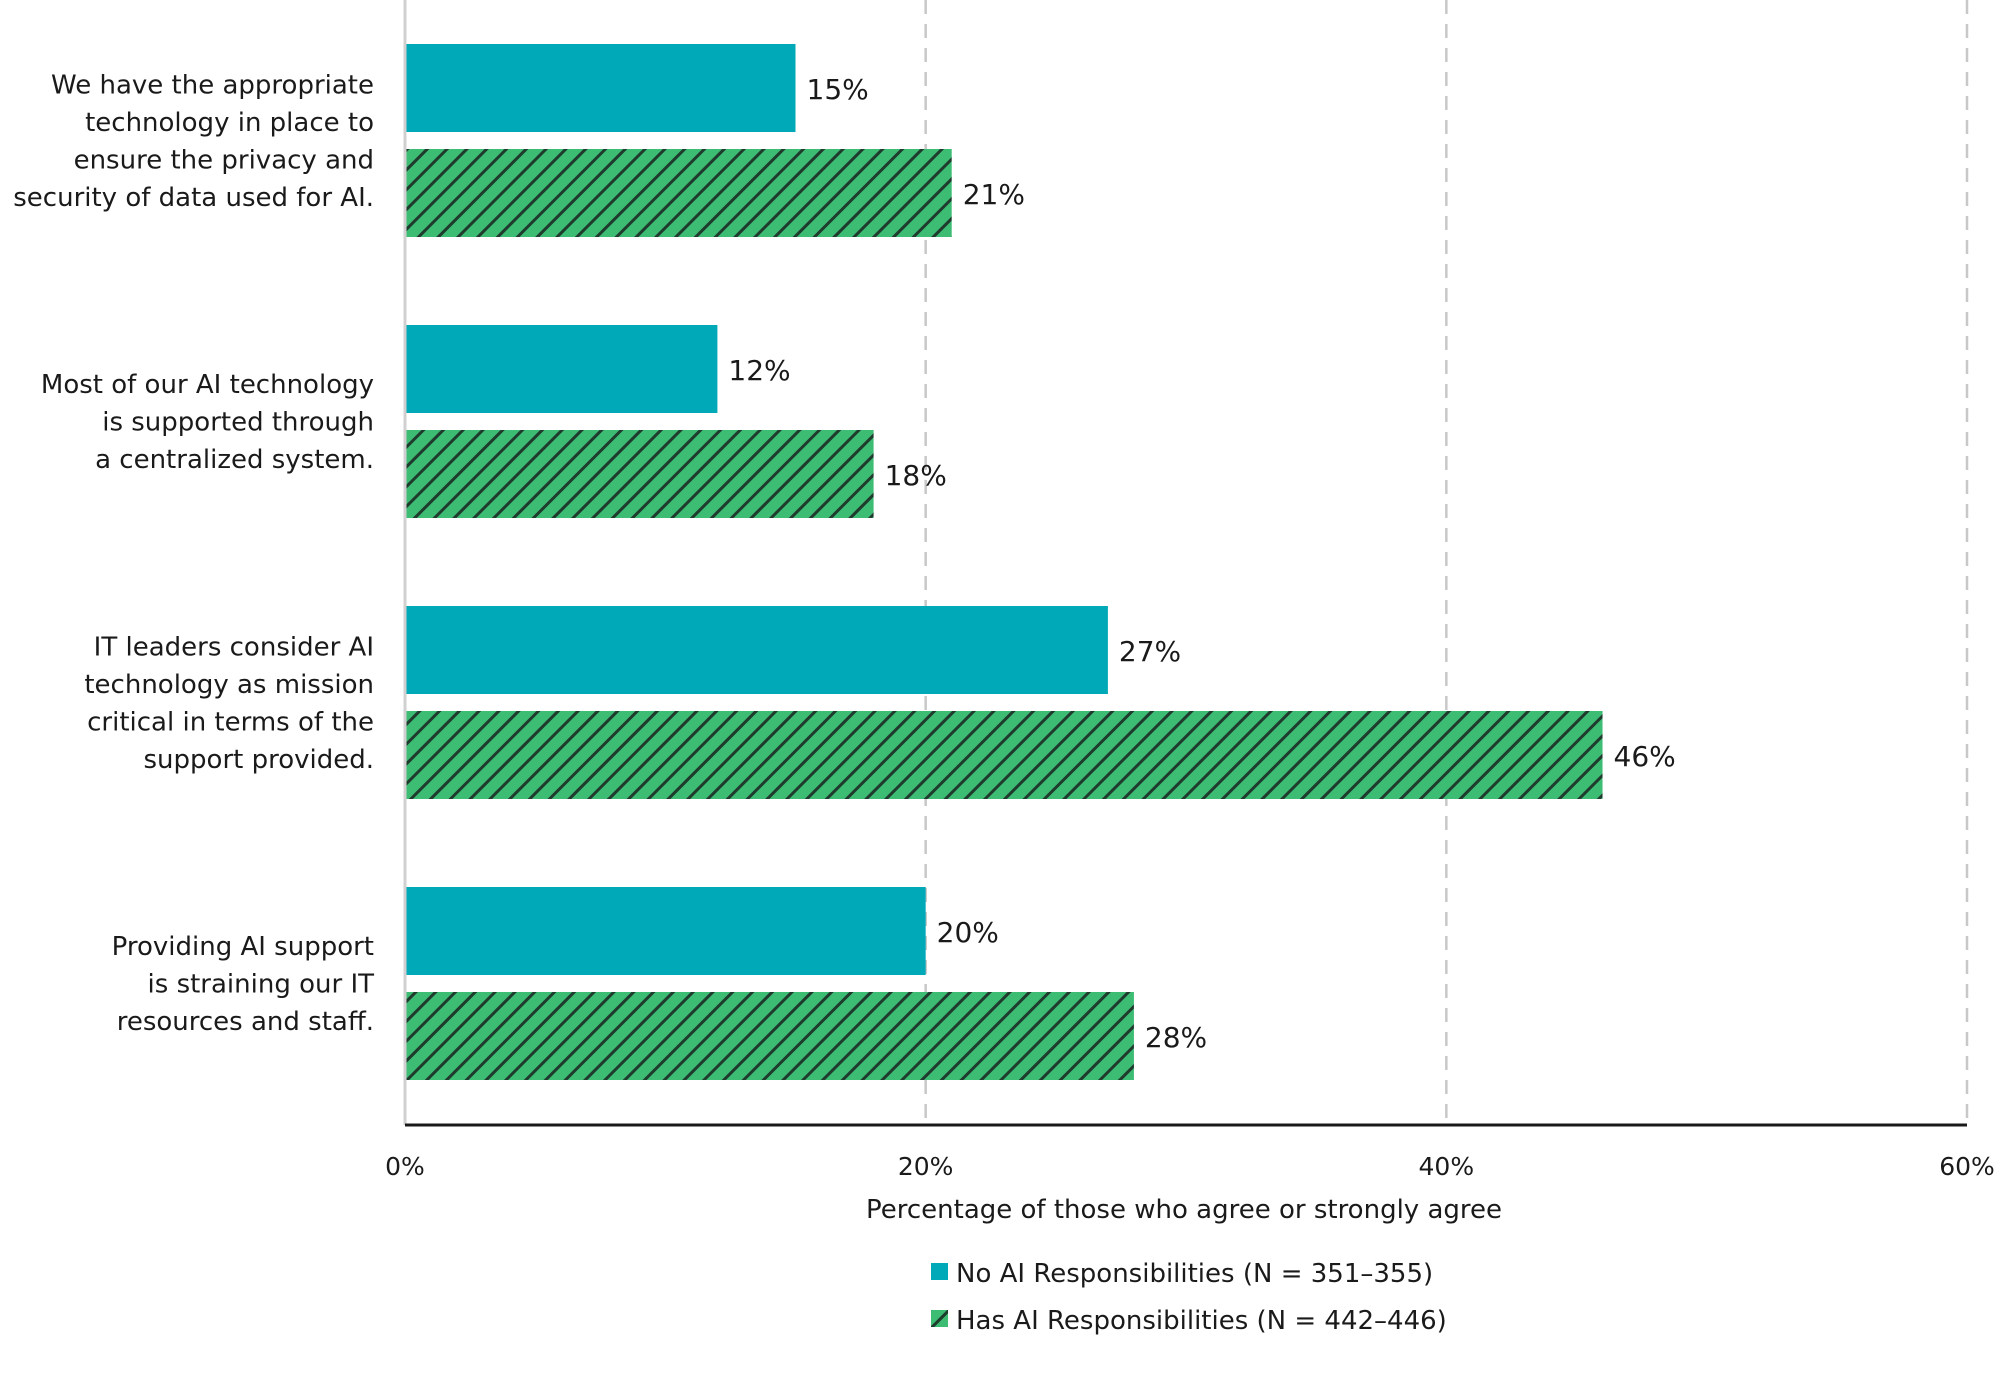 This screenshot has height=1378, width=2000. I want to click on x-tick-label: 40%, so click(1447, 1166).